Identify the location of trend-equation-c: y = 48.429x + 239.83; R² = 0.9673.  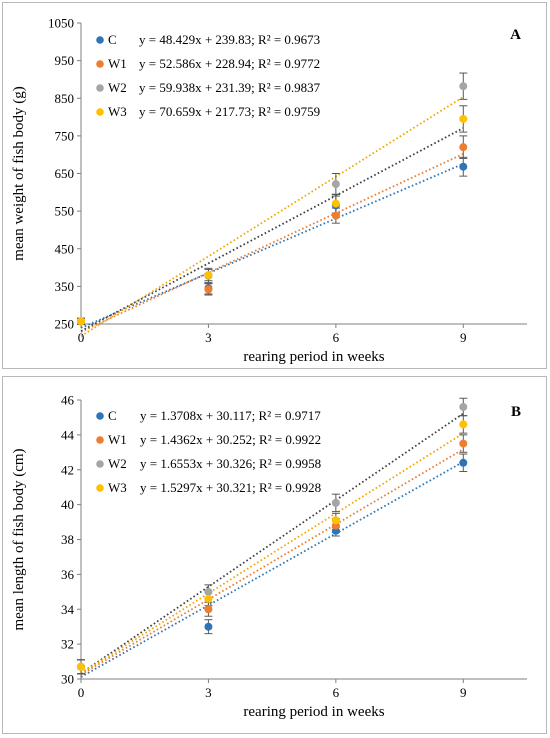
(229, 39).